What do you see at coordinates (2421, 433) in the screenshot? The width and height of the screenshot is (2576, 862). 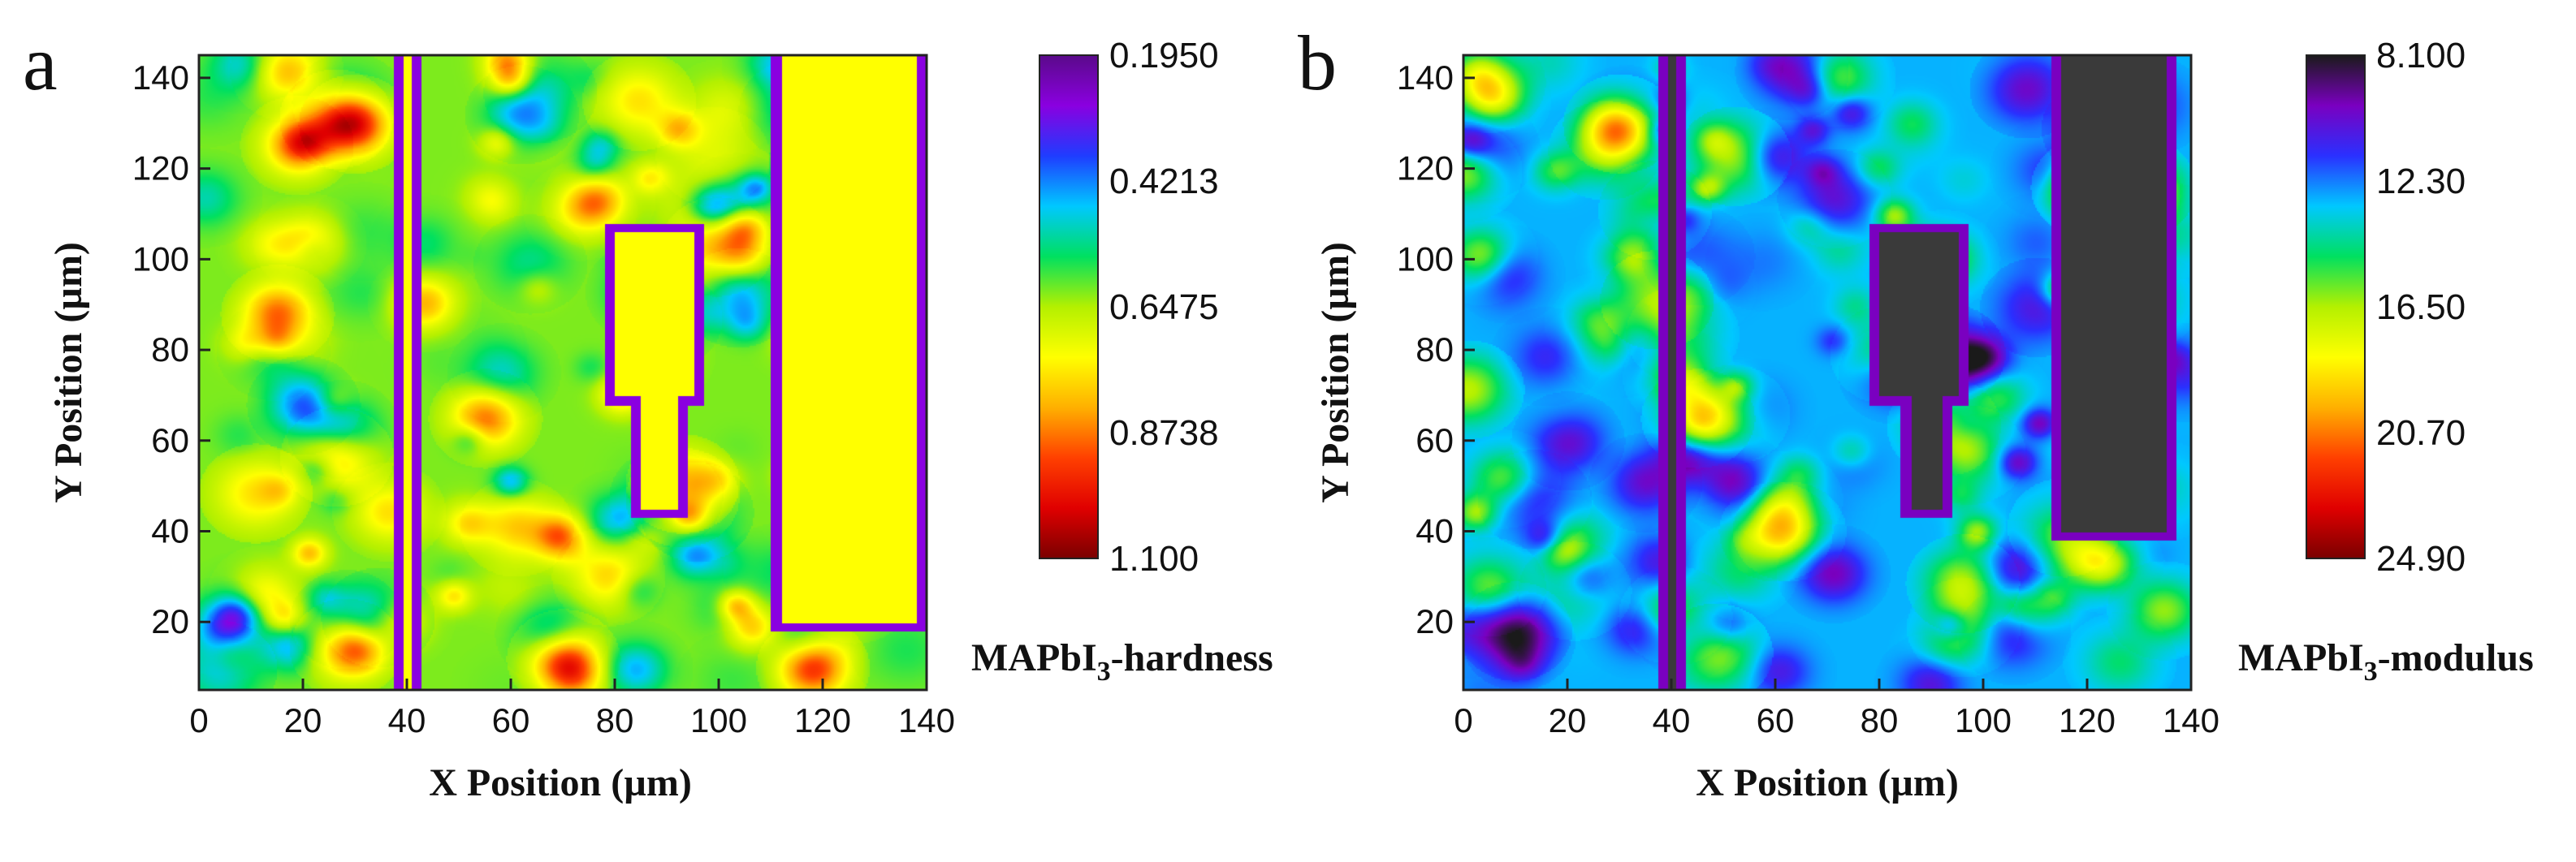 I see `colorbar-tick-label: 20.70` at bounding box center [2421, 433].